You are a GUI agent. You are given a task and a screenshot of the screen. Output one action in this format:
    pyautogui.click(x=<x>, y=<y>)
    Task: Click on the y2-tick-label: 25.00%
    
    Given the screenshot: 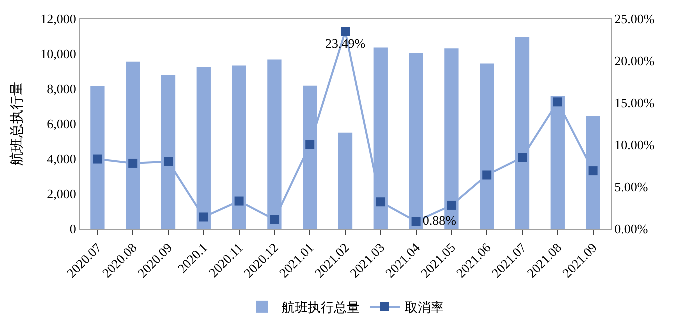 What is the action you would take?
    pyautogui.click(x=634, y=19)
    